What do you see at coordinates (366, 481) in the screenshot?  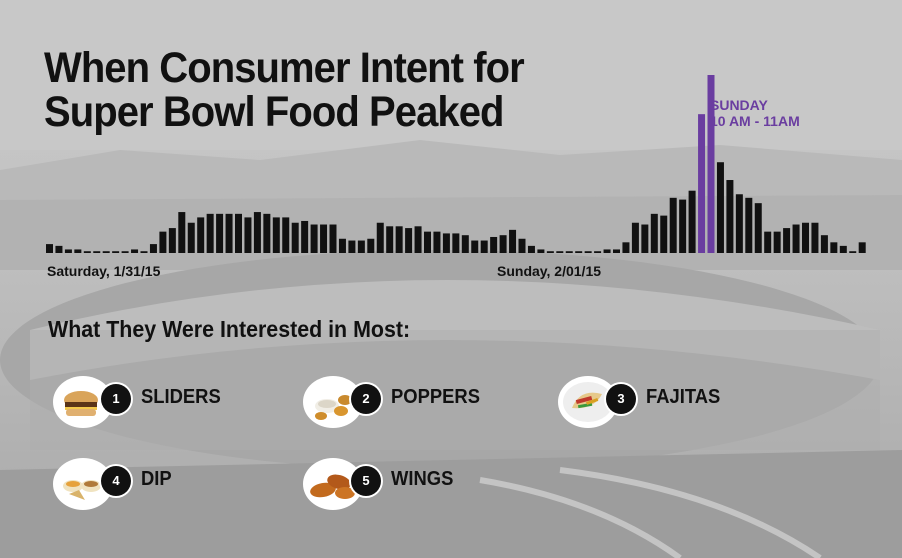 I see `rank-badge: 5` at bounding box center [366, 481].